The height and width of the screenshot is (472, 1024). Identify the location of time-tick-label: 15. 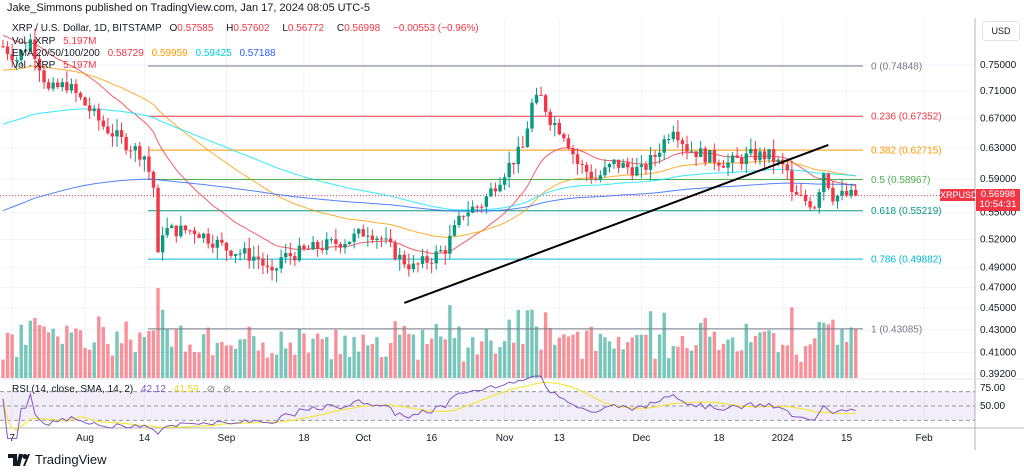
(847, 438).